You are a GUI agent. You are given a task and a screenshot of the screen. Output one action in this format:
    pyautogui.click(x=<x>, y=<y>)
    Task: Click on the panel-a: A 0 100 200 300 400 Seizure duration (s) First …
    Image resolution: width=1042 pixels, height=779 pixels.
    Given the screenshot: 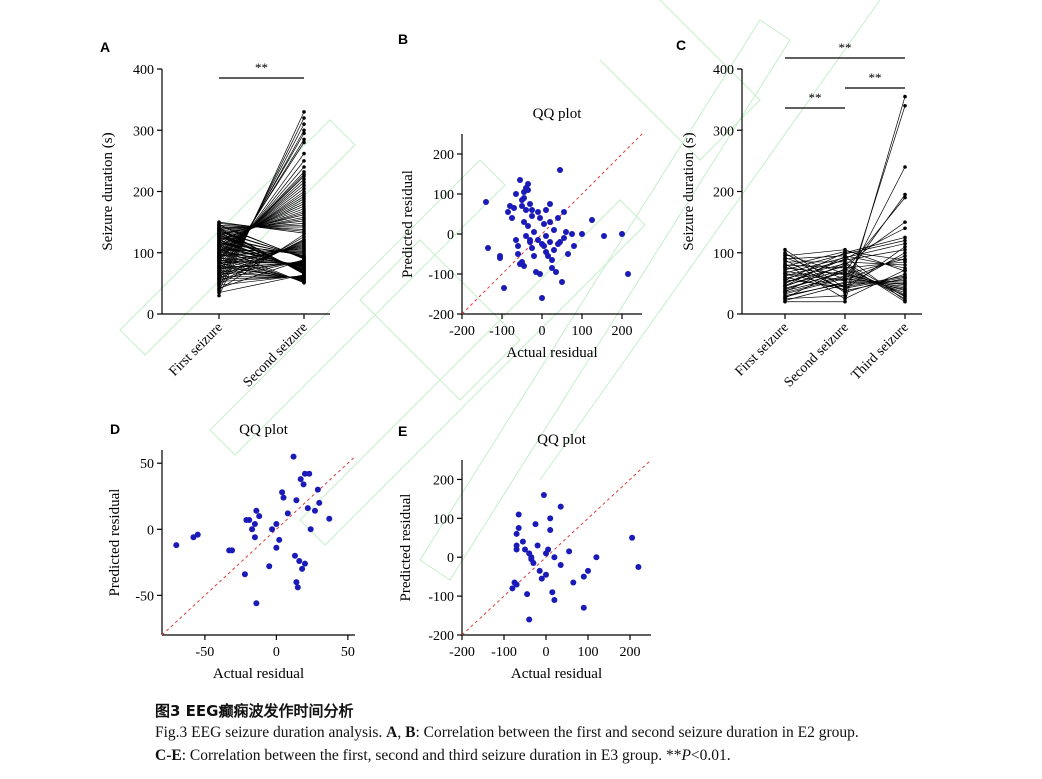 What is the action you would take?
    pyautogui.click(x=215, y=214)
    